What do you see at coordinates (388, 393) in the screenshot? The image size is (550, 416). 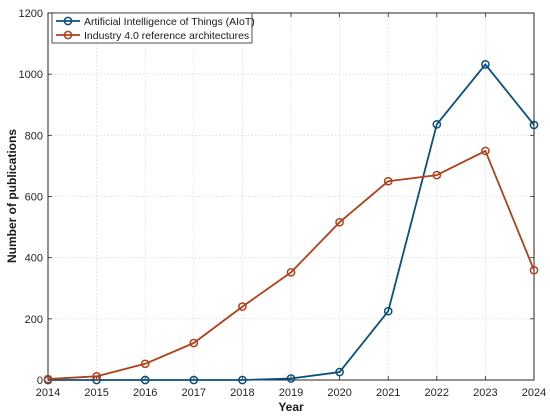 I see `x-tick-label: 2021` at bounding box center [388, 393].